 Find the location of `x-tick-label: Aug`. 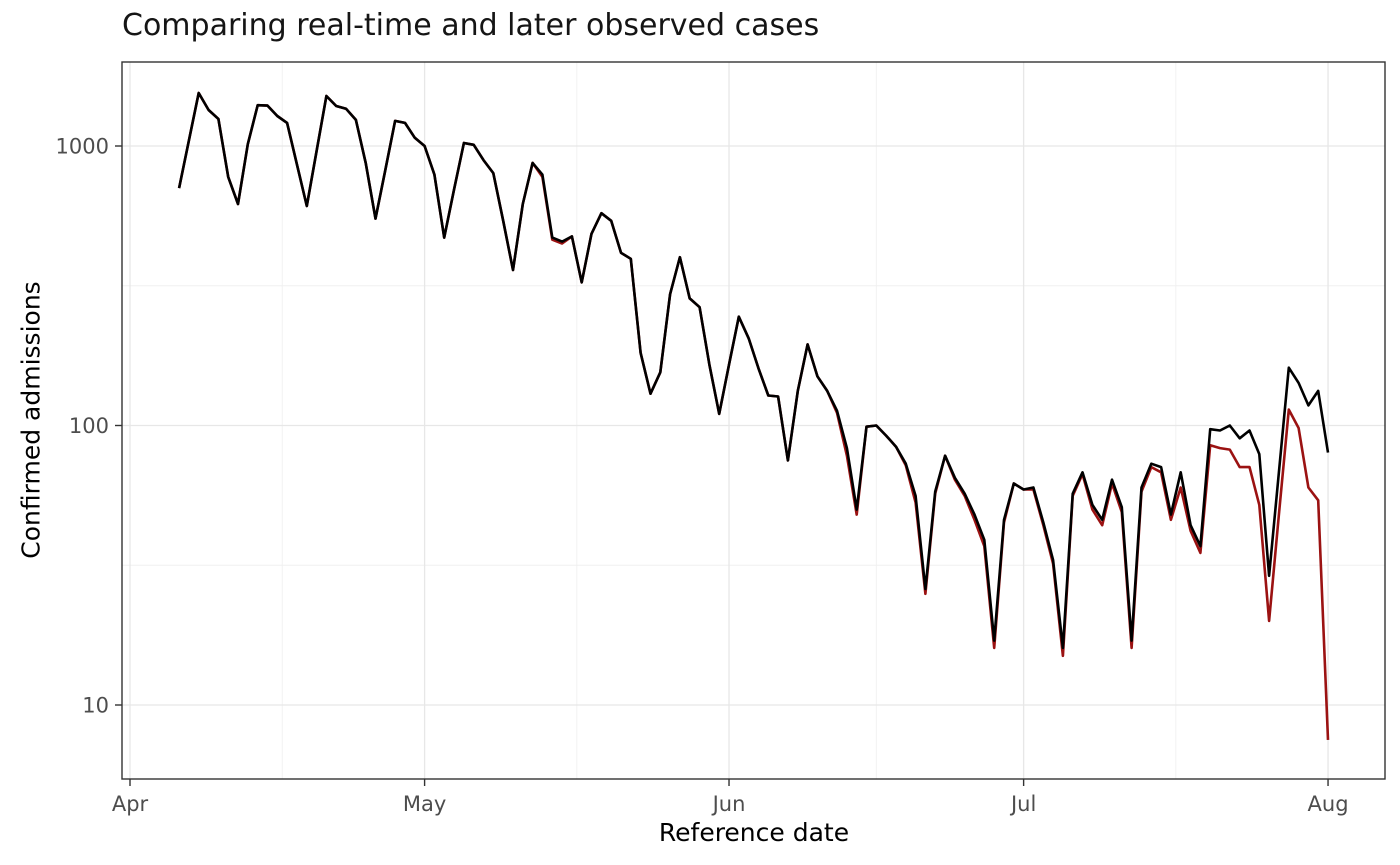

x-tick-label: Aug is located at coordinates (1328, 804).